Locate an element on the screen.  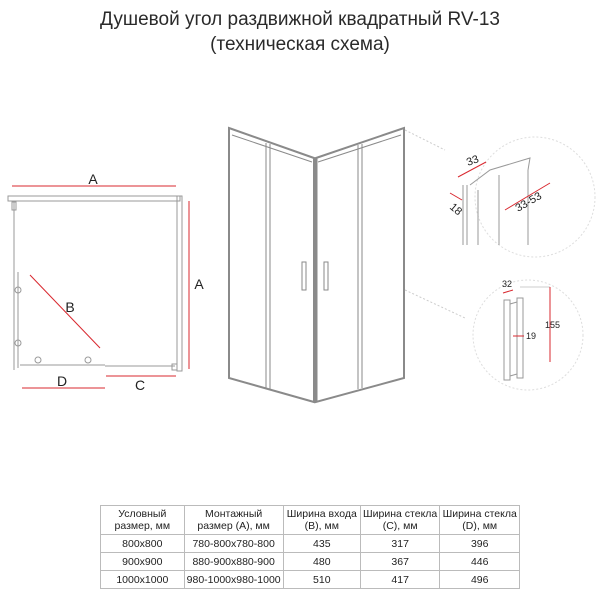
cell: 367 is located at coordinates (400, 561).